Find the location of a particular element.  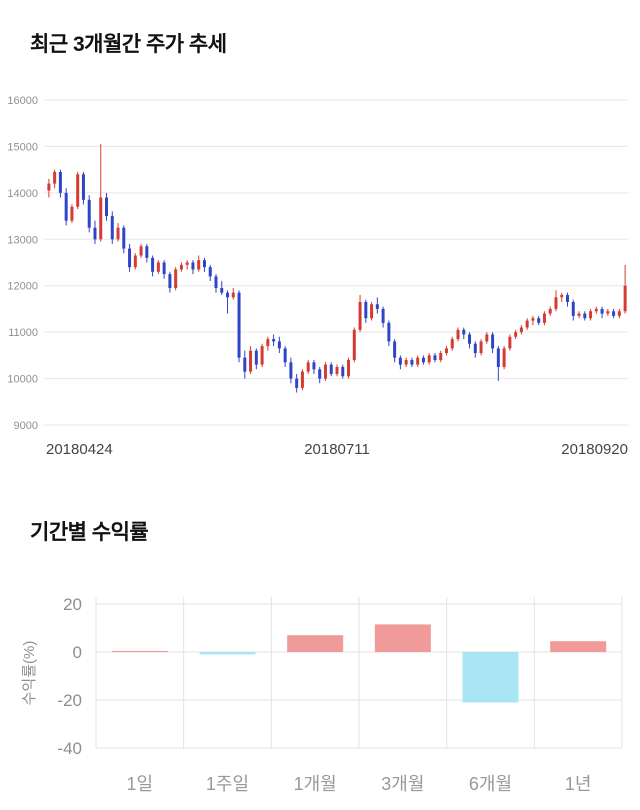

price-y-tick-label: 15000 is located at coordinates (22, 147).